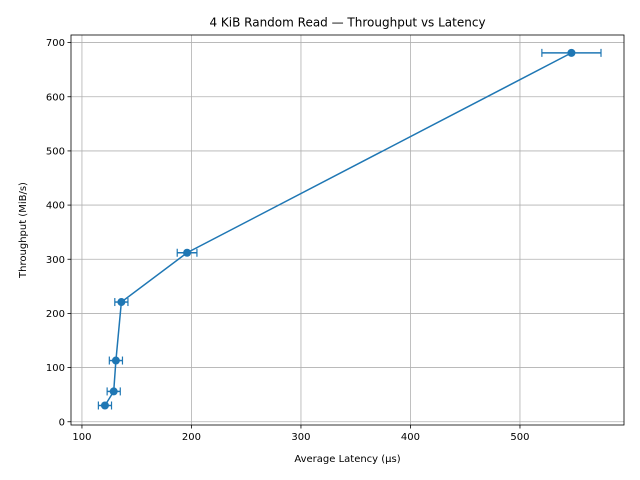 This screenshot has width=640, height=480. What do you see at coordinates (347, 459) in the screenshot?
I see `x-axis-label: Average Latency (µs)` at bounding box center [347, 459].